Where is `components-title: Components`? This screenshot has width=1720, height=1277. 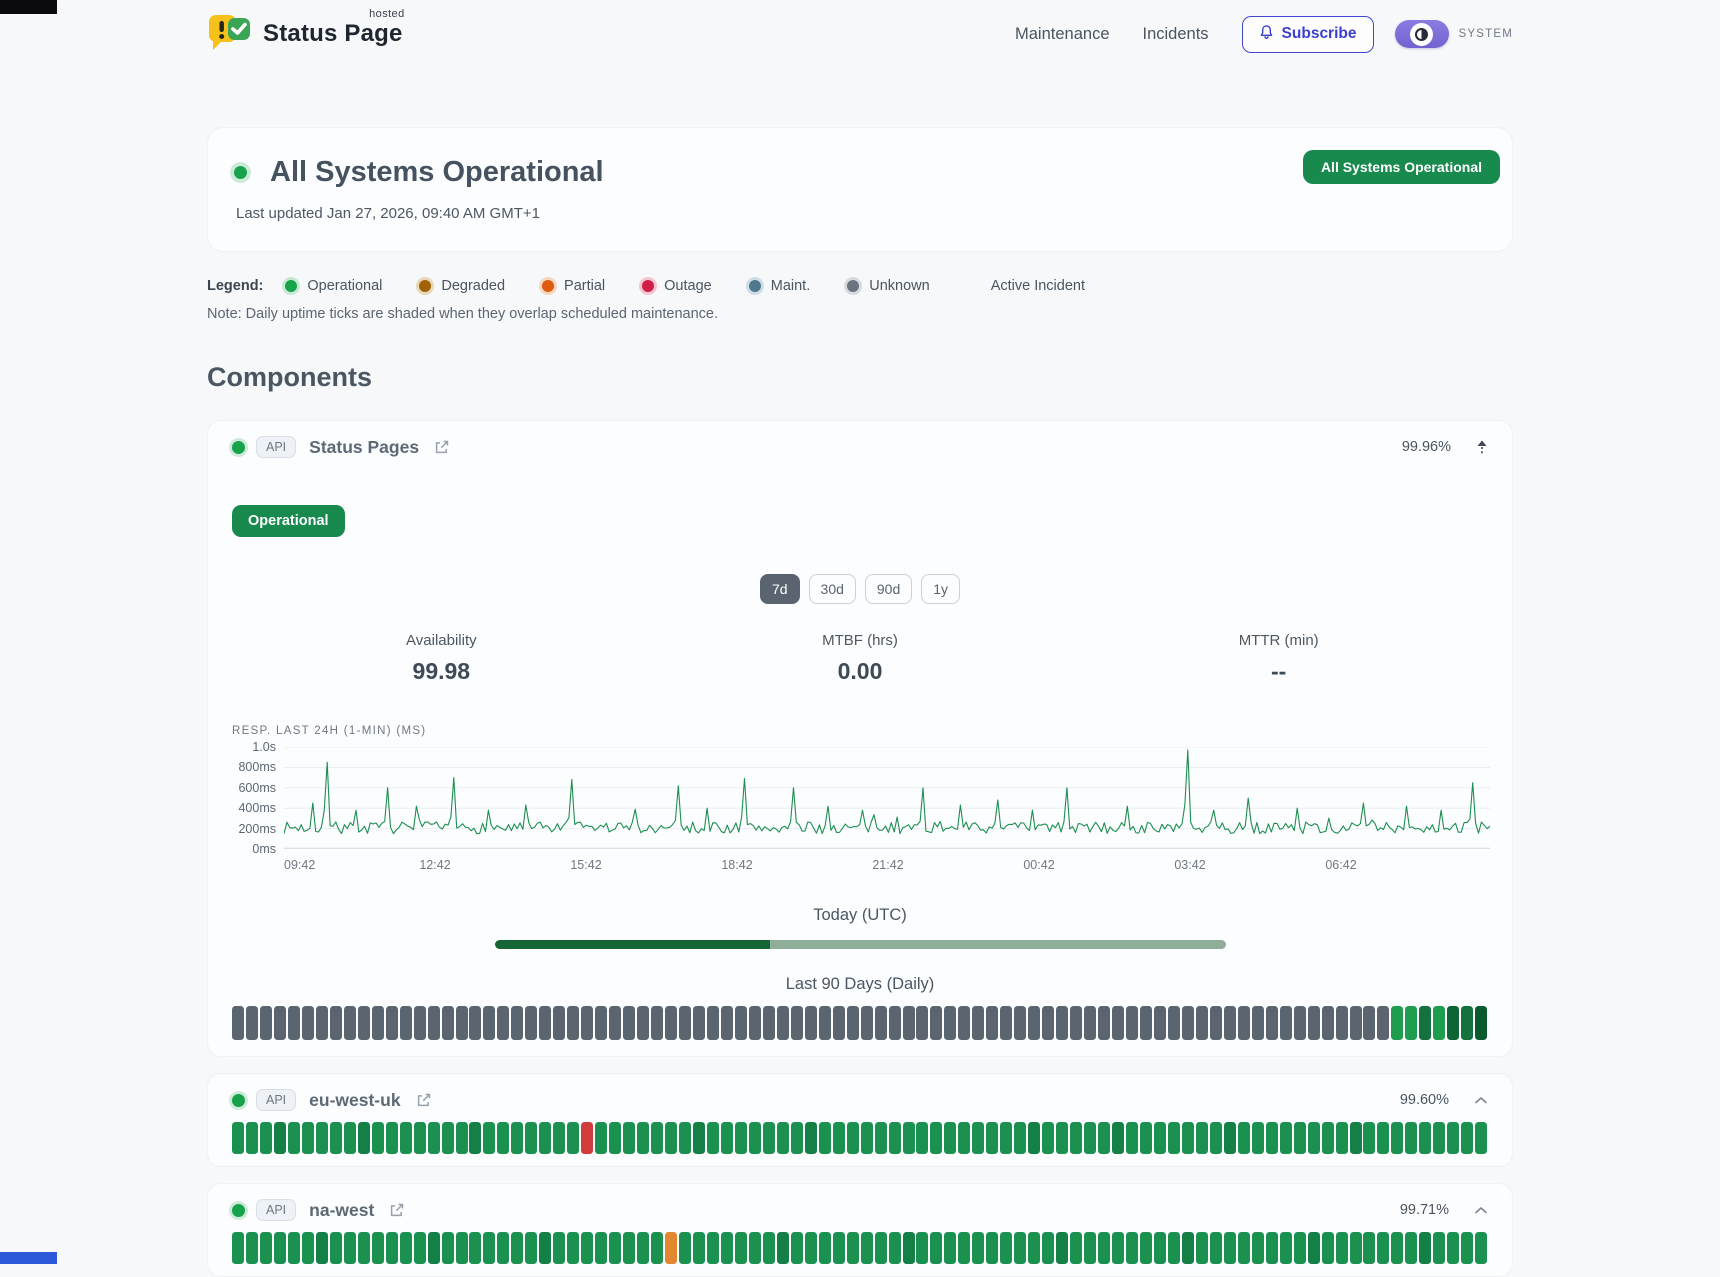
components-title: Components is located at coordinates (289, 377).